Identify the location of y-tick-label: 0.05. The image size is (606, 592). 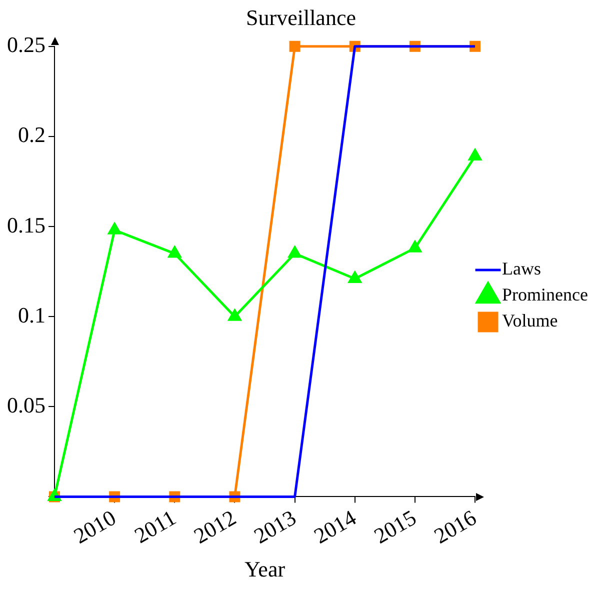
(26, 405).